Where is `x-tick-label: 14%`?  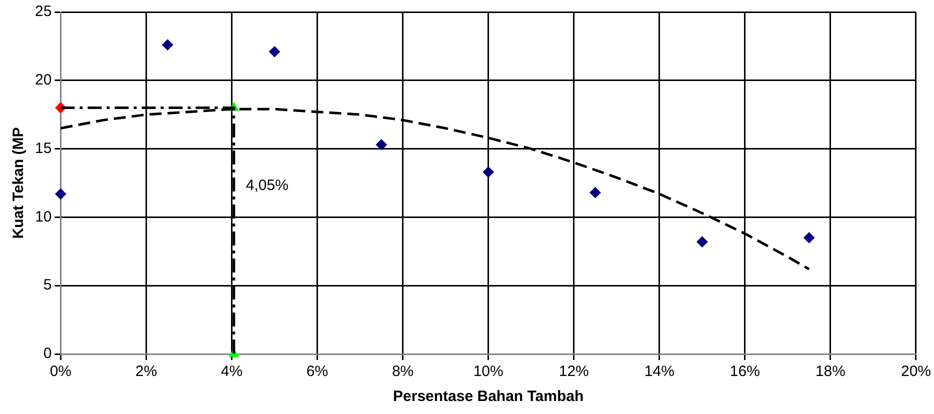 x-tick-label: 14% is located at coordinates (659, 371).